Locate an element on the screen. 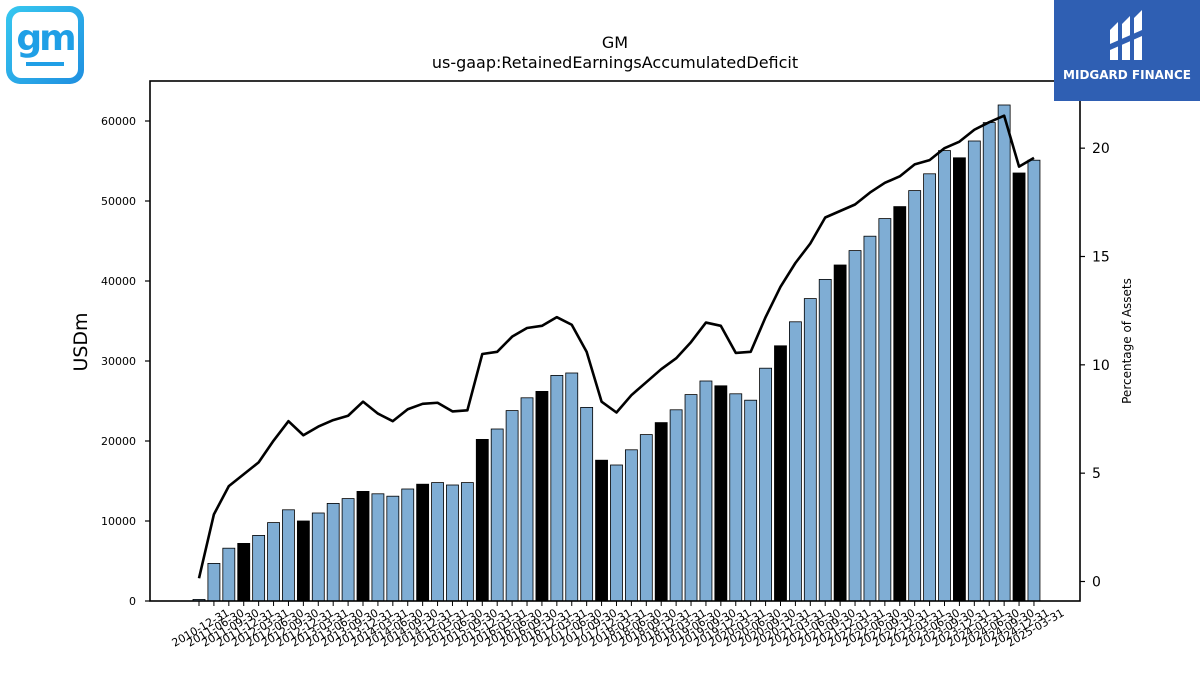 The width and height of the screenshot is (1200, 675). y2-tick-label: 15 is located at coordinates (1101, 258).